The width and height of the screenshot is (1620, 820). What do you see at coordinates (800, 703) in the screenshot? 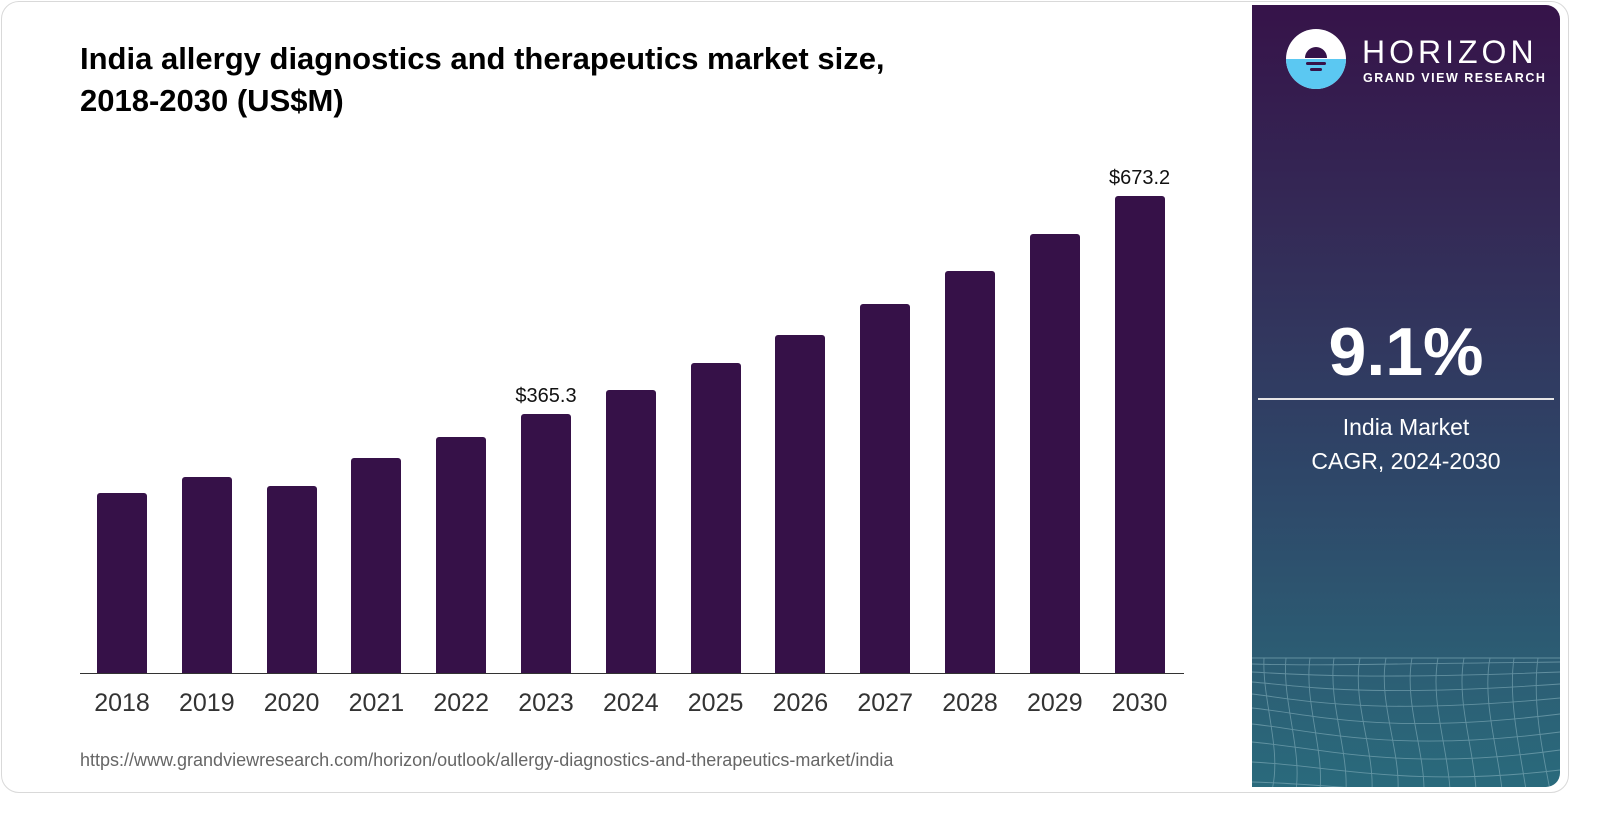
I see `x-tick-label: 2026` at bounding box center [800, 703].